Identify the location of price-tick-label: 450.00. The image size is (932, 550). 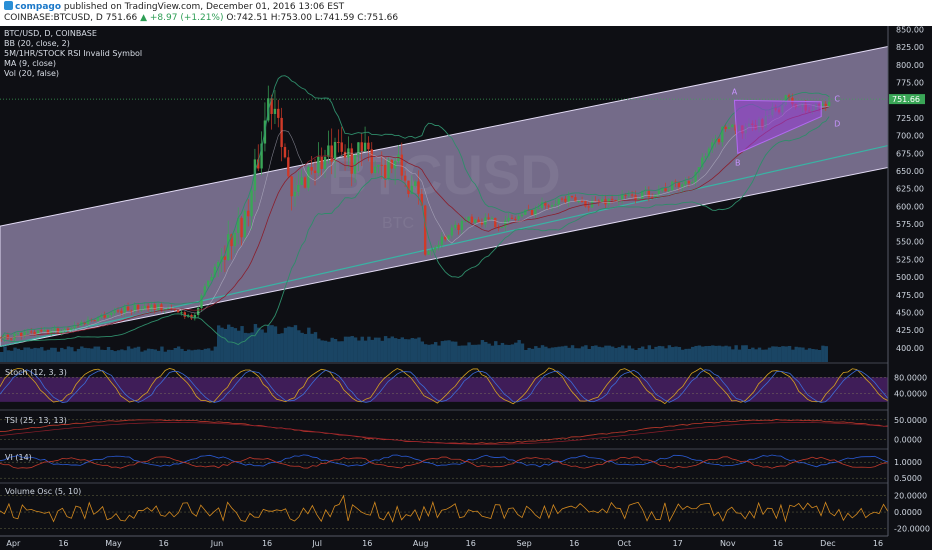
(910, 312).